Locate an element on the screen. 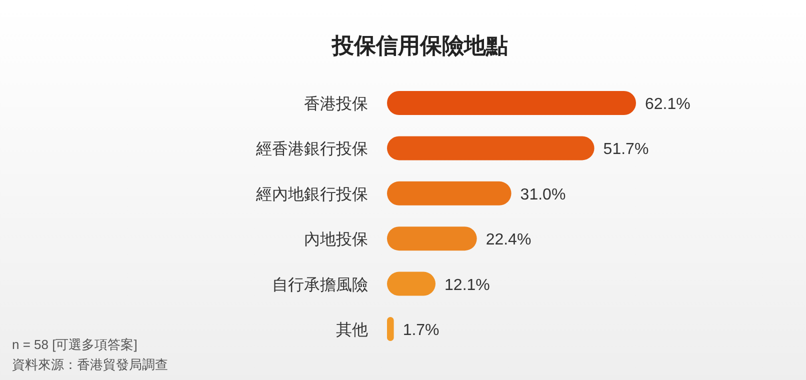 Image resolution: width=806 pixels, height=380 pixels. data-label: 12.1% is located at coordinates (467, 285).